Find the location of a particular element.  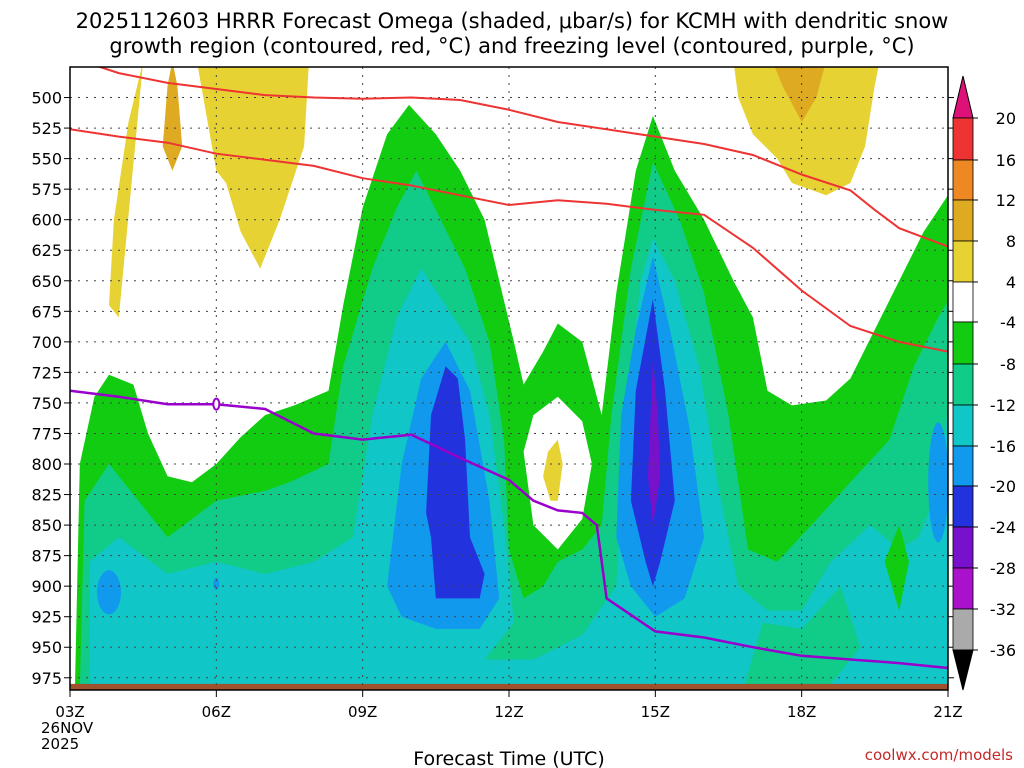

omega-contour-p4-05z is located at coordinates (209, 192).